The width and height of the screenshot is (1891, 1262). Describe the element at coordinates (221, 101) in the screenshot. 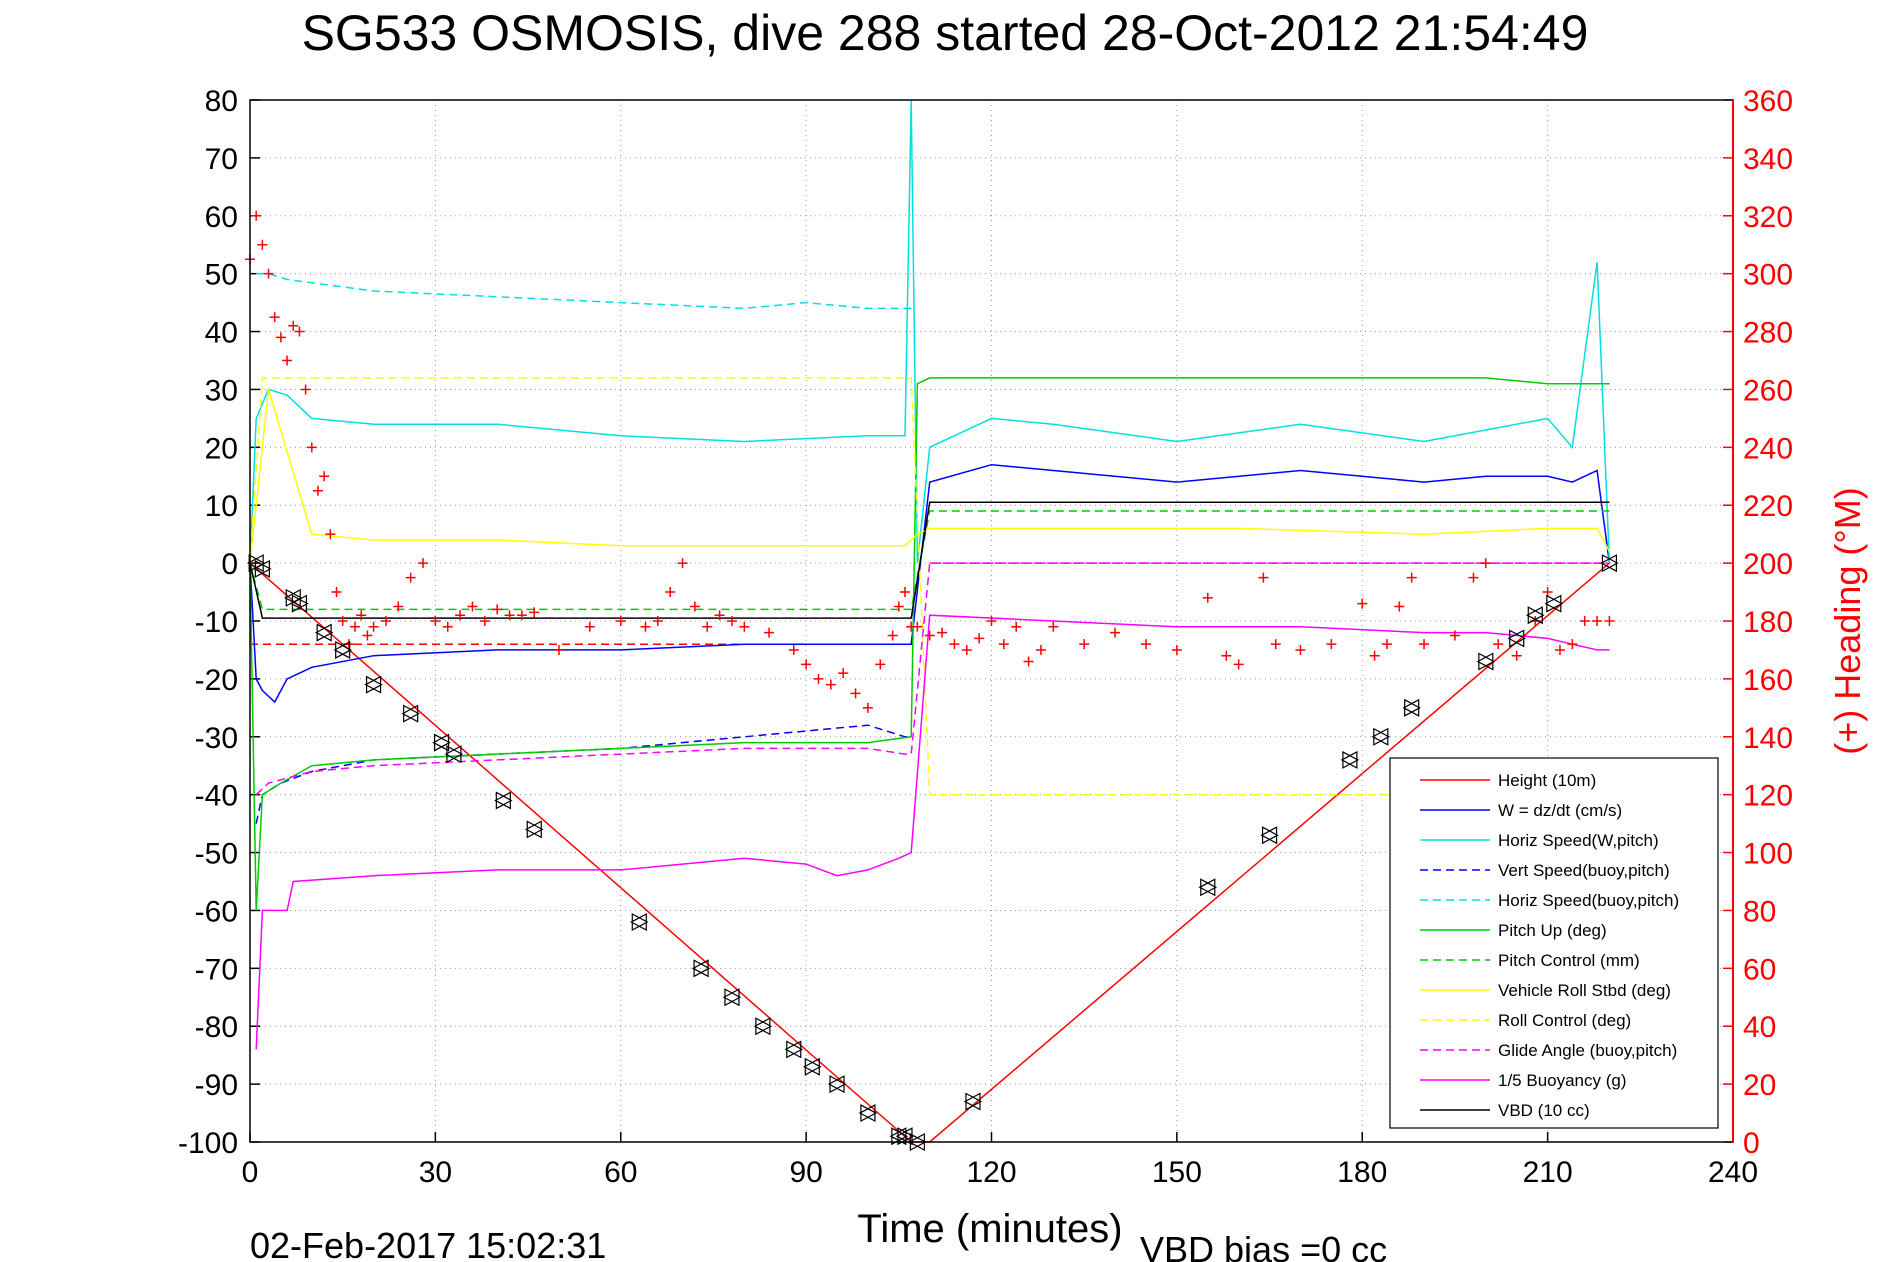

I see `y-tick-label: 80` at that location.